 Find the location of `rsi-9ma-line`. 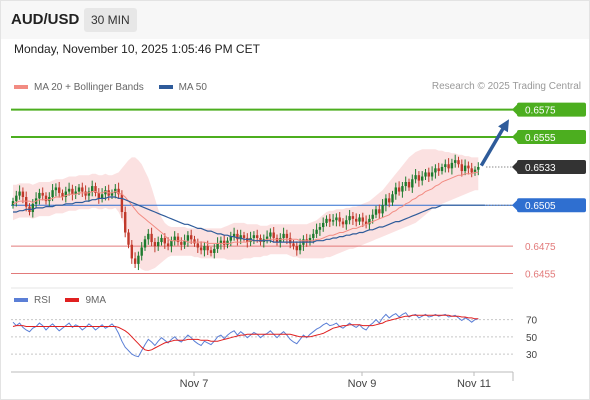

rsi-9ma-line is located at coordinates (245, 333).